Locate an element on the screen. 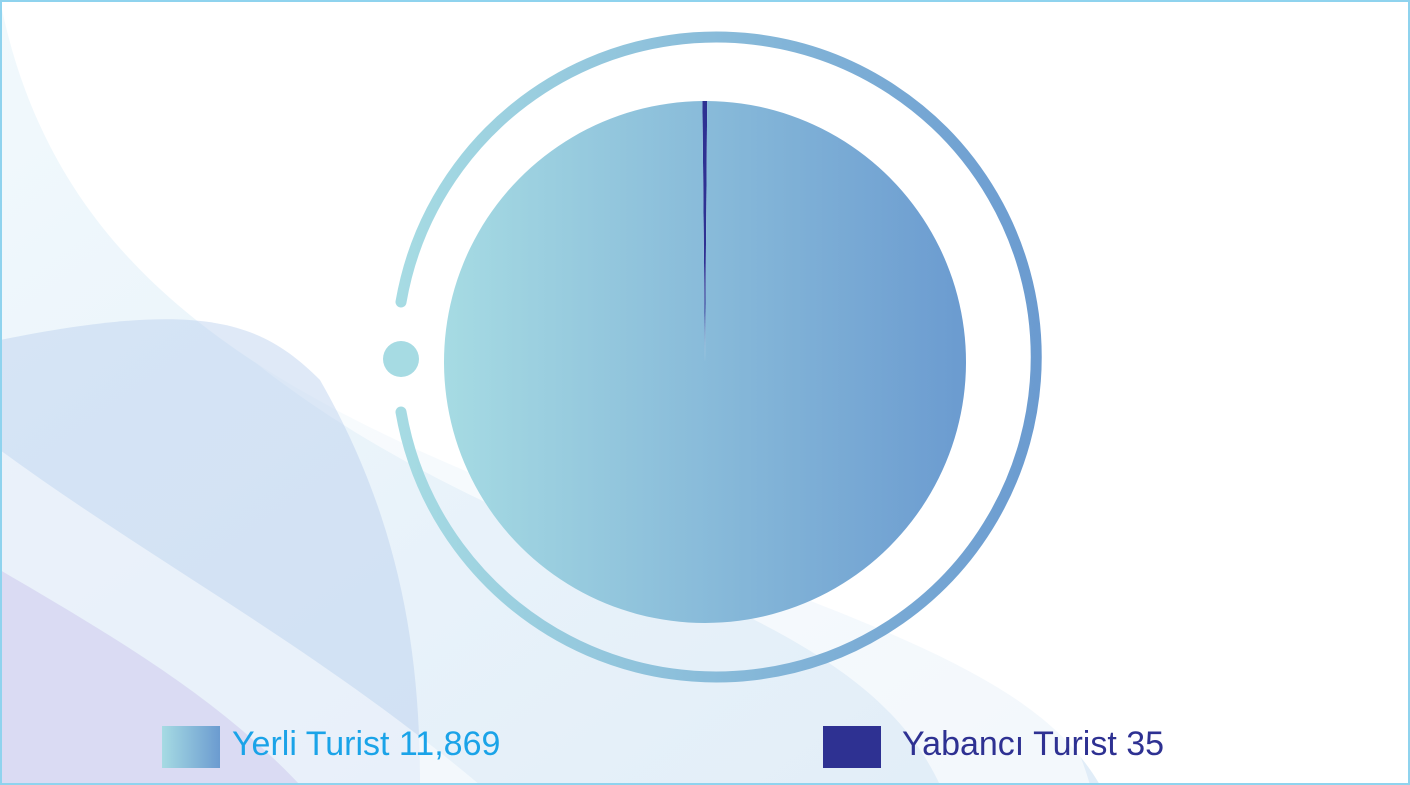  legend-label: Yabancı Turist 35 is located at coordinates (1033, 744).